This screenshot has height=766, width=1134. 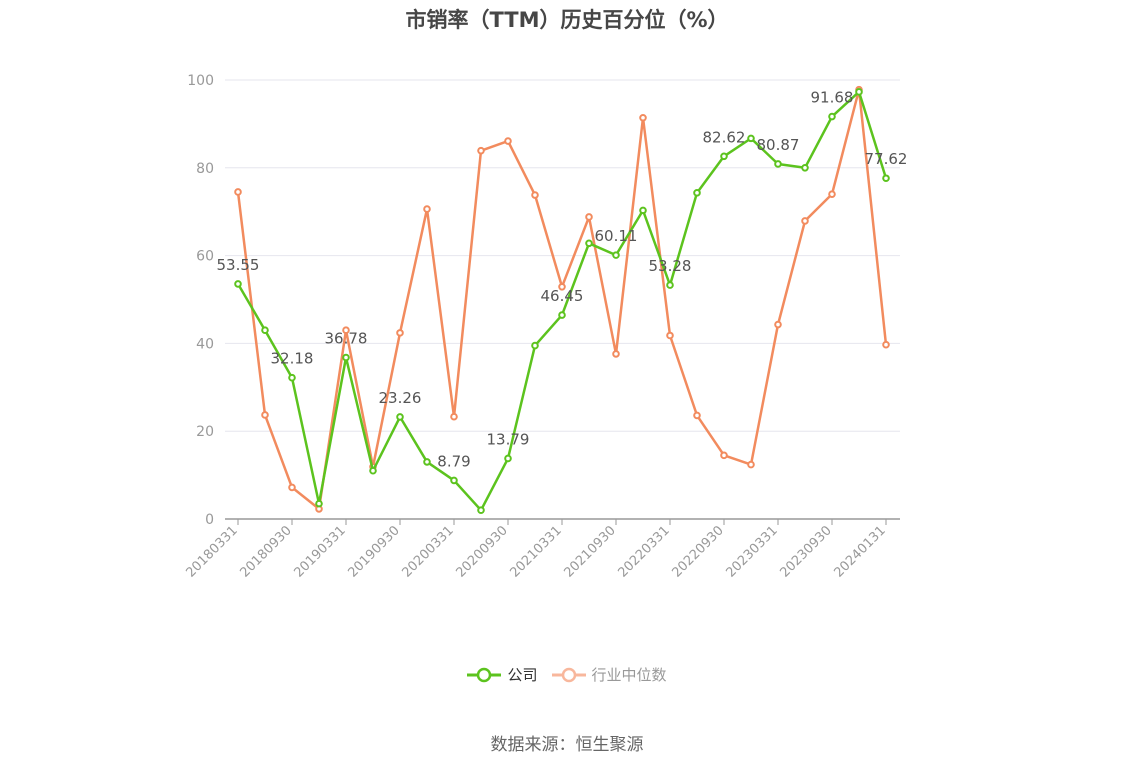 I want to click on y-tick-label: 80, so click(x=205, y=169).